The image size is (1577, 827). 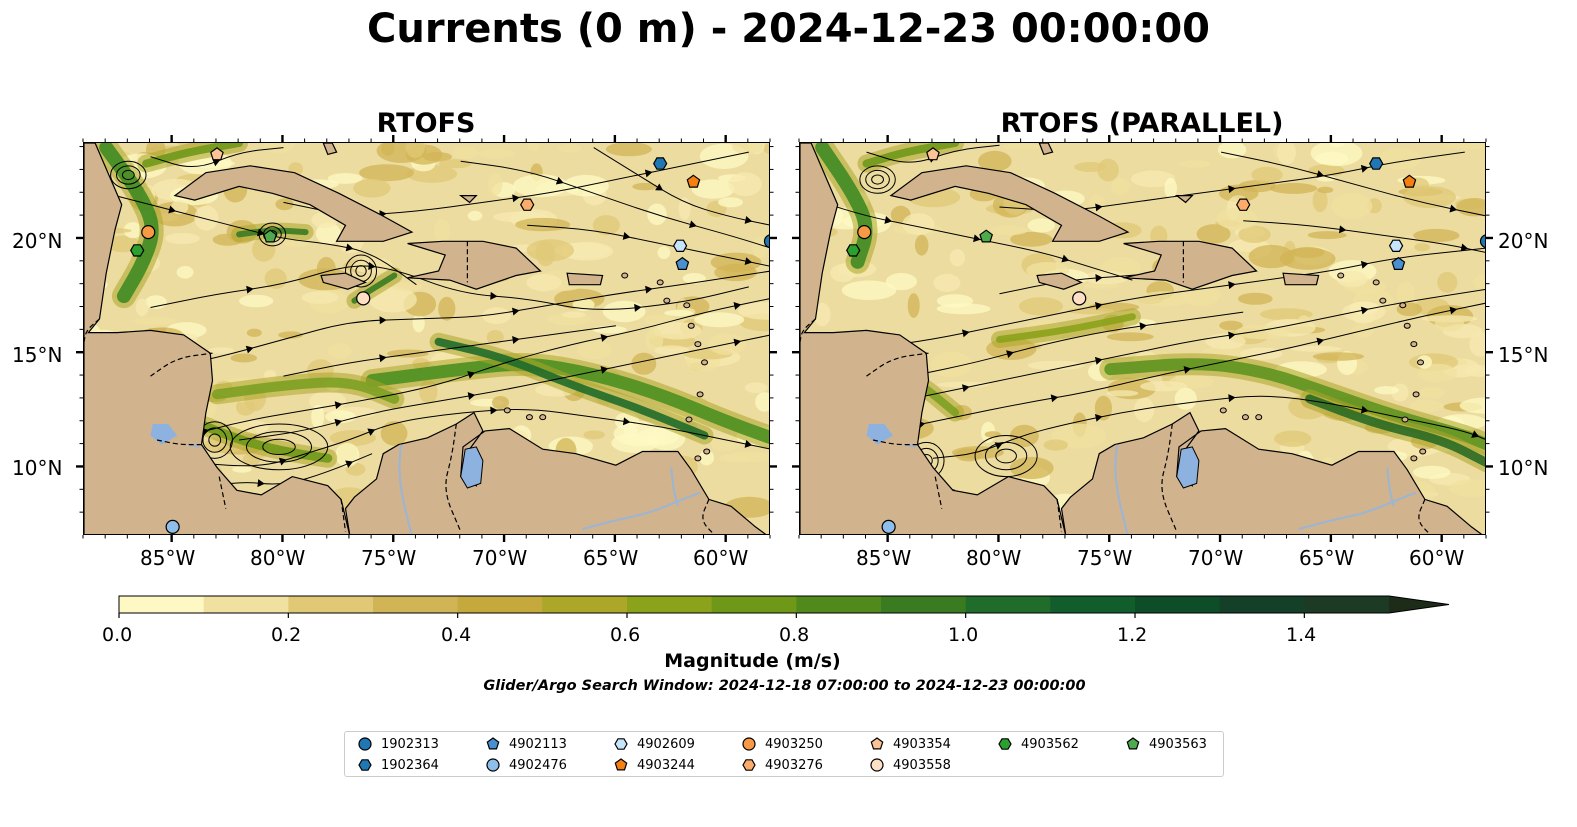 I want to click on legend-label: 4903562, so click(x=1050, y=744).